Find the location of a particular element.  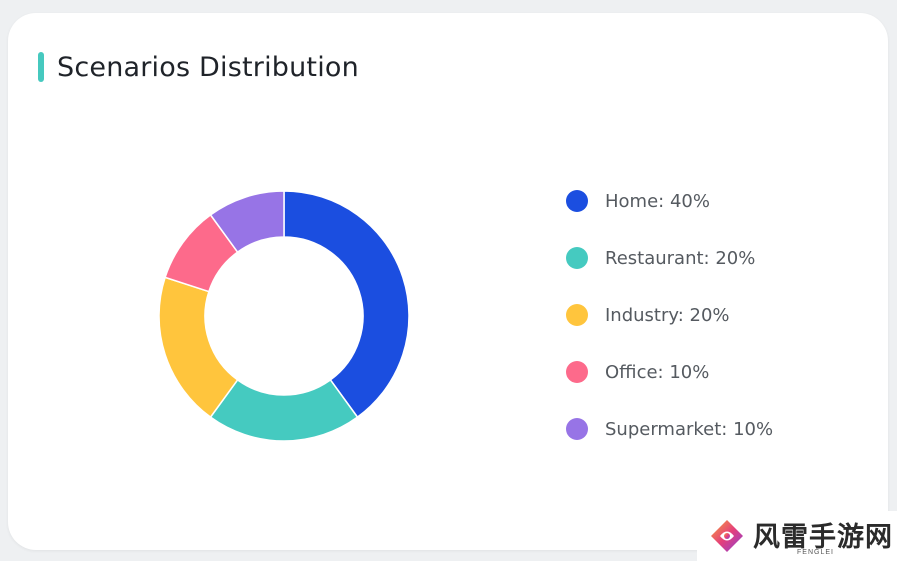

legend-item-office: Office: 10% is located at coordinates (637, 372).